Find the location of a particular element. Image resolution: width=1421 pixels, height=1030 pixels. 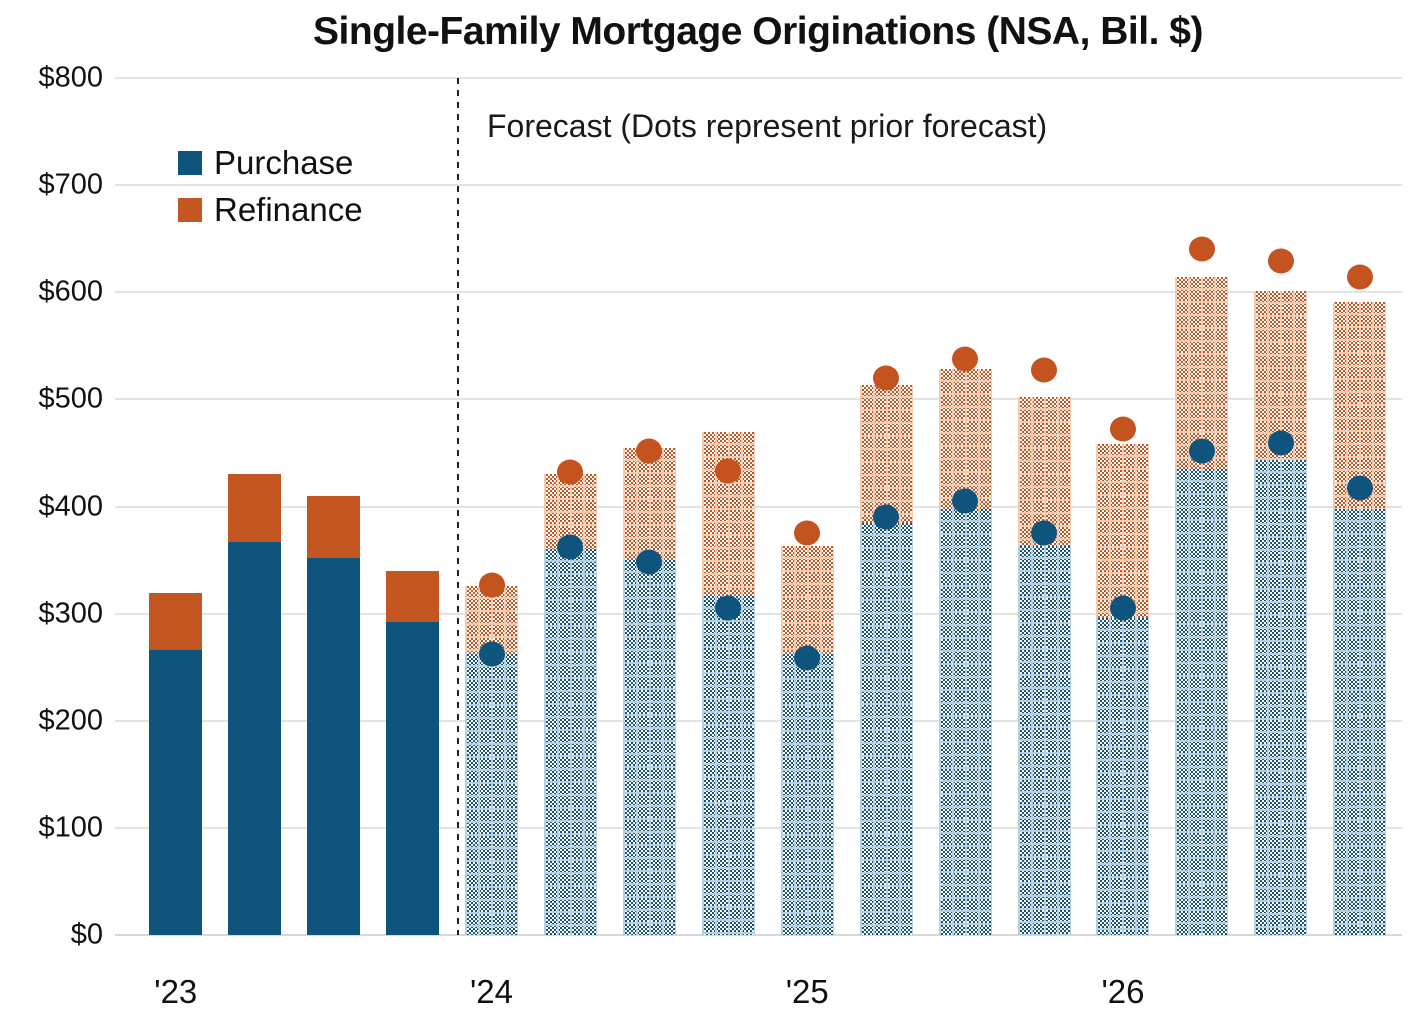

x-year-label-26: '26 is located at coordinates (1123, 991).